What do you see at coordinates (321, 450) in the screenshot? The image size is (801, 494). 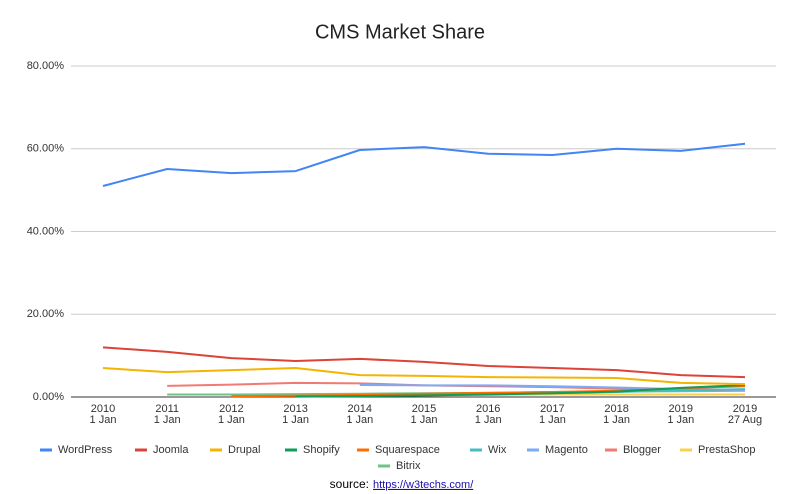 I see `legend-label: Shopify` at bounding box center [321, 450].